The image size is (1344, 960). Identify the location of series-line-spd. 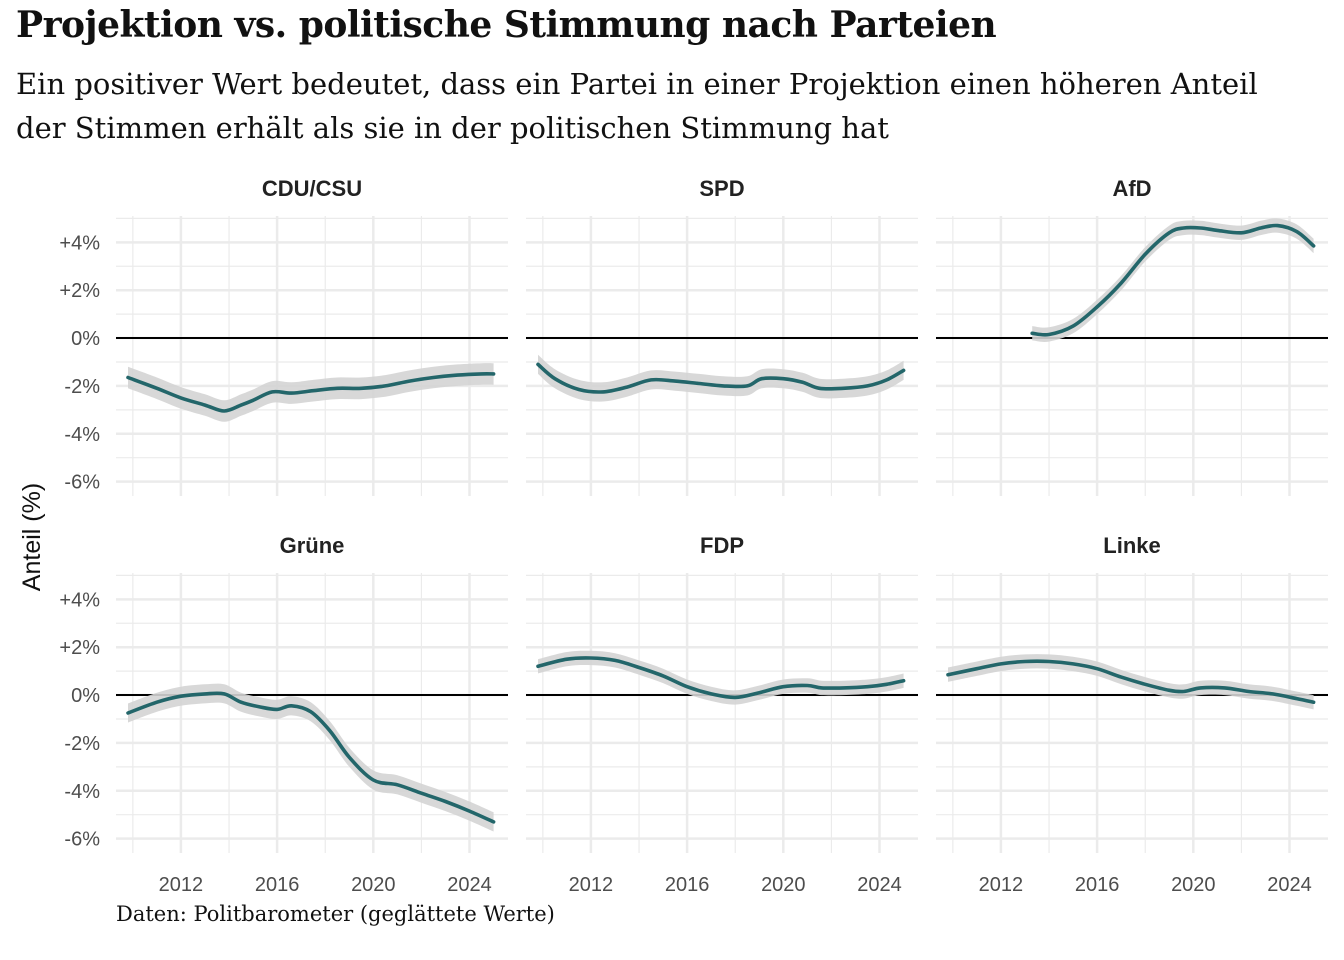
(721, 378).